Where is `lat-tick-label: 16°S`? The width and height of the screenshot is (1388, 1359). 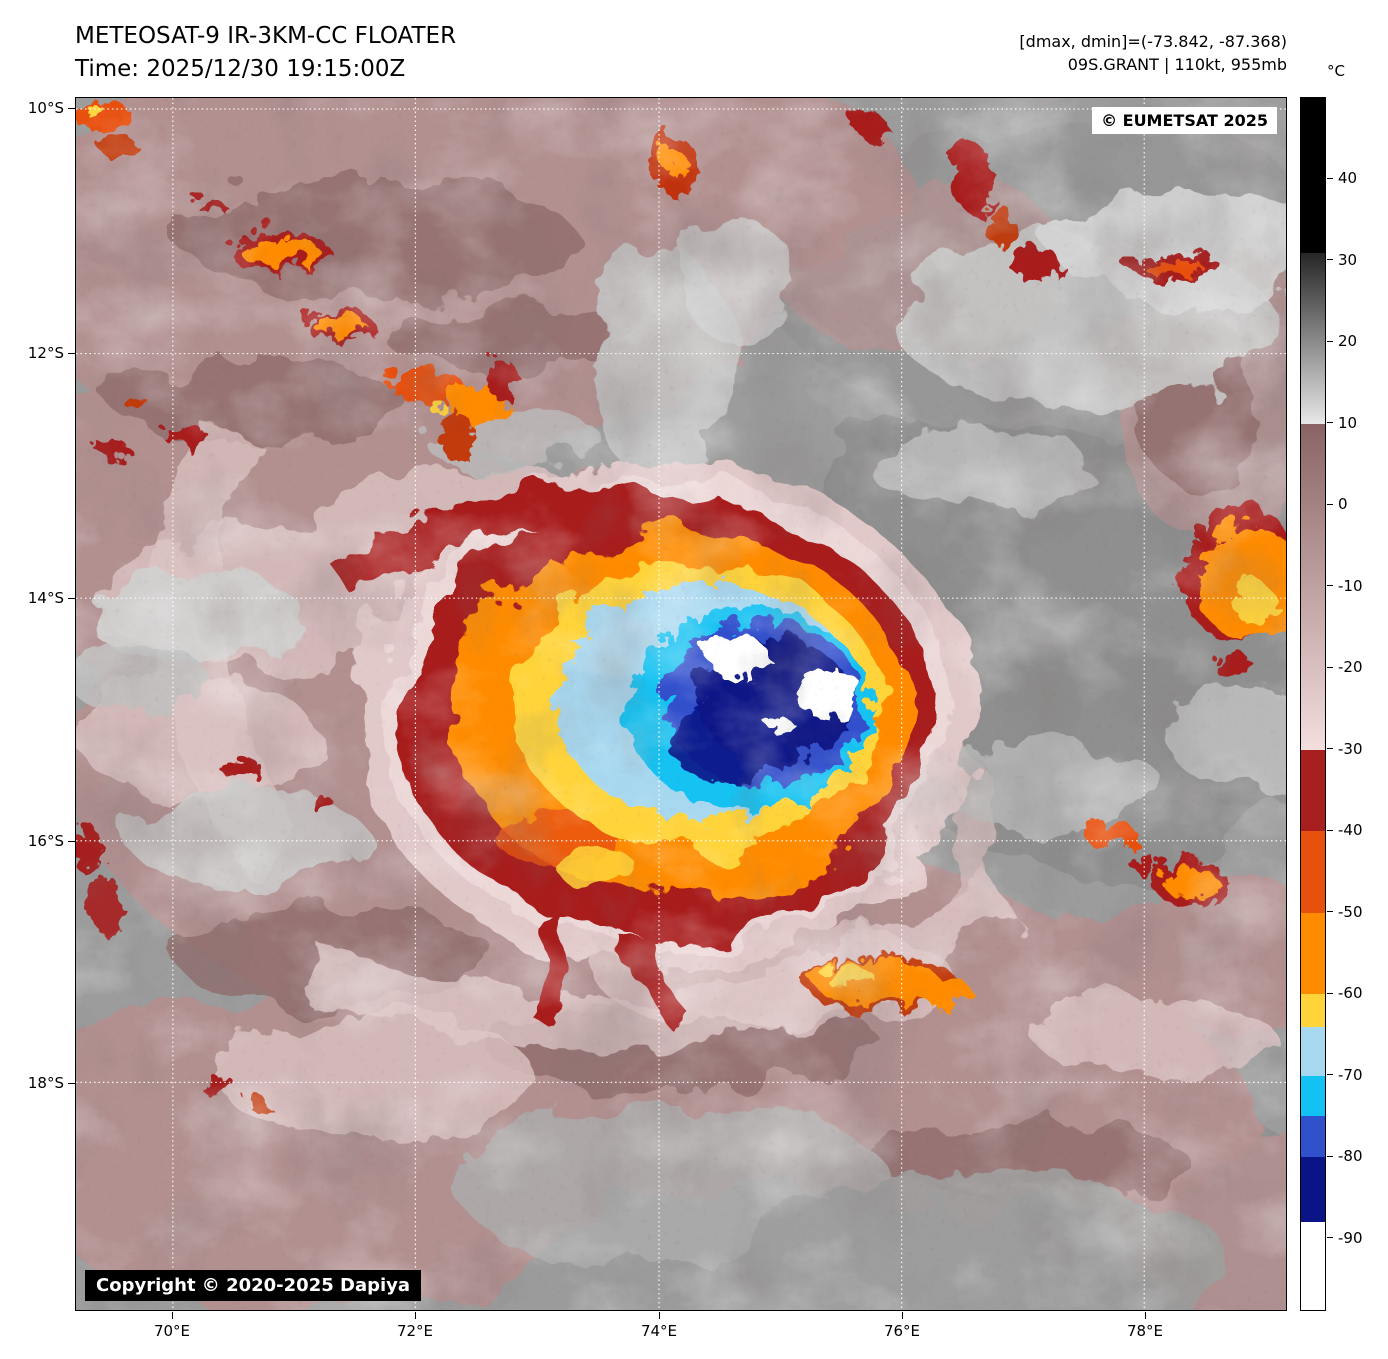 lat-tick-label: 16°S is located at coordinates (45, 841).